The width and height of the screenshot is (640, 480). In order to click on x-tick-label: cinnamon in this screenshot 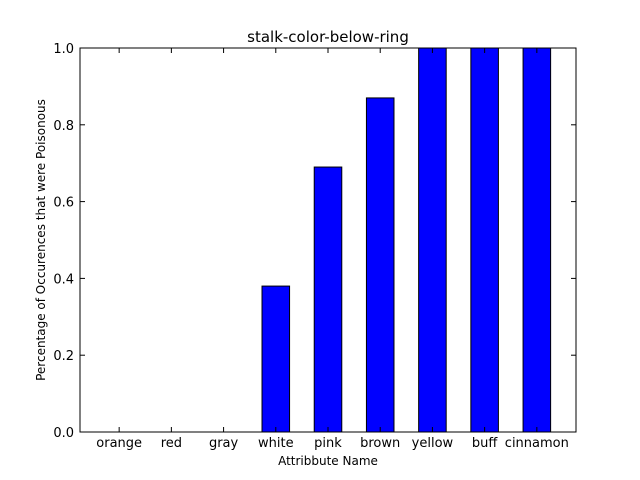, I will do `click(537, 443)`.